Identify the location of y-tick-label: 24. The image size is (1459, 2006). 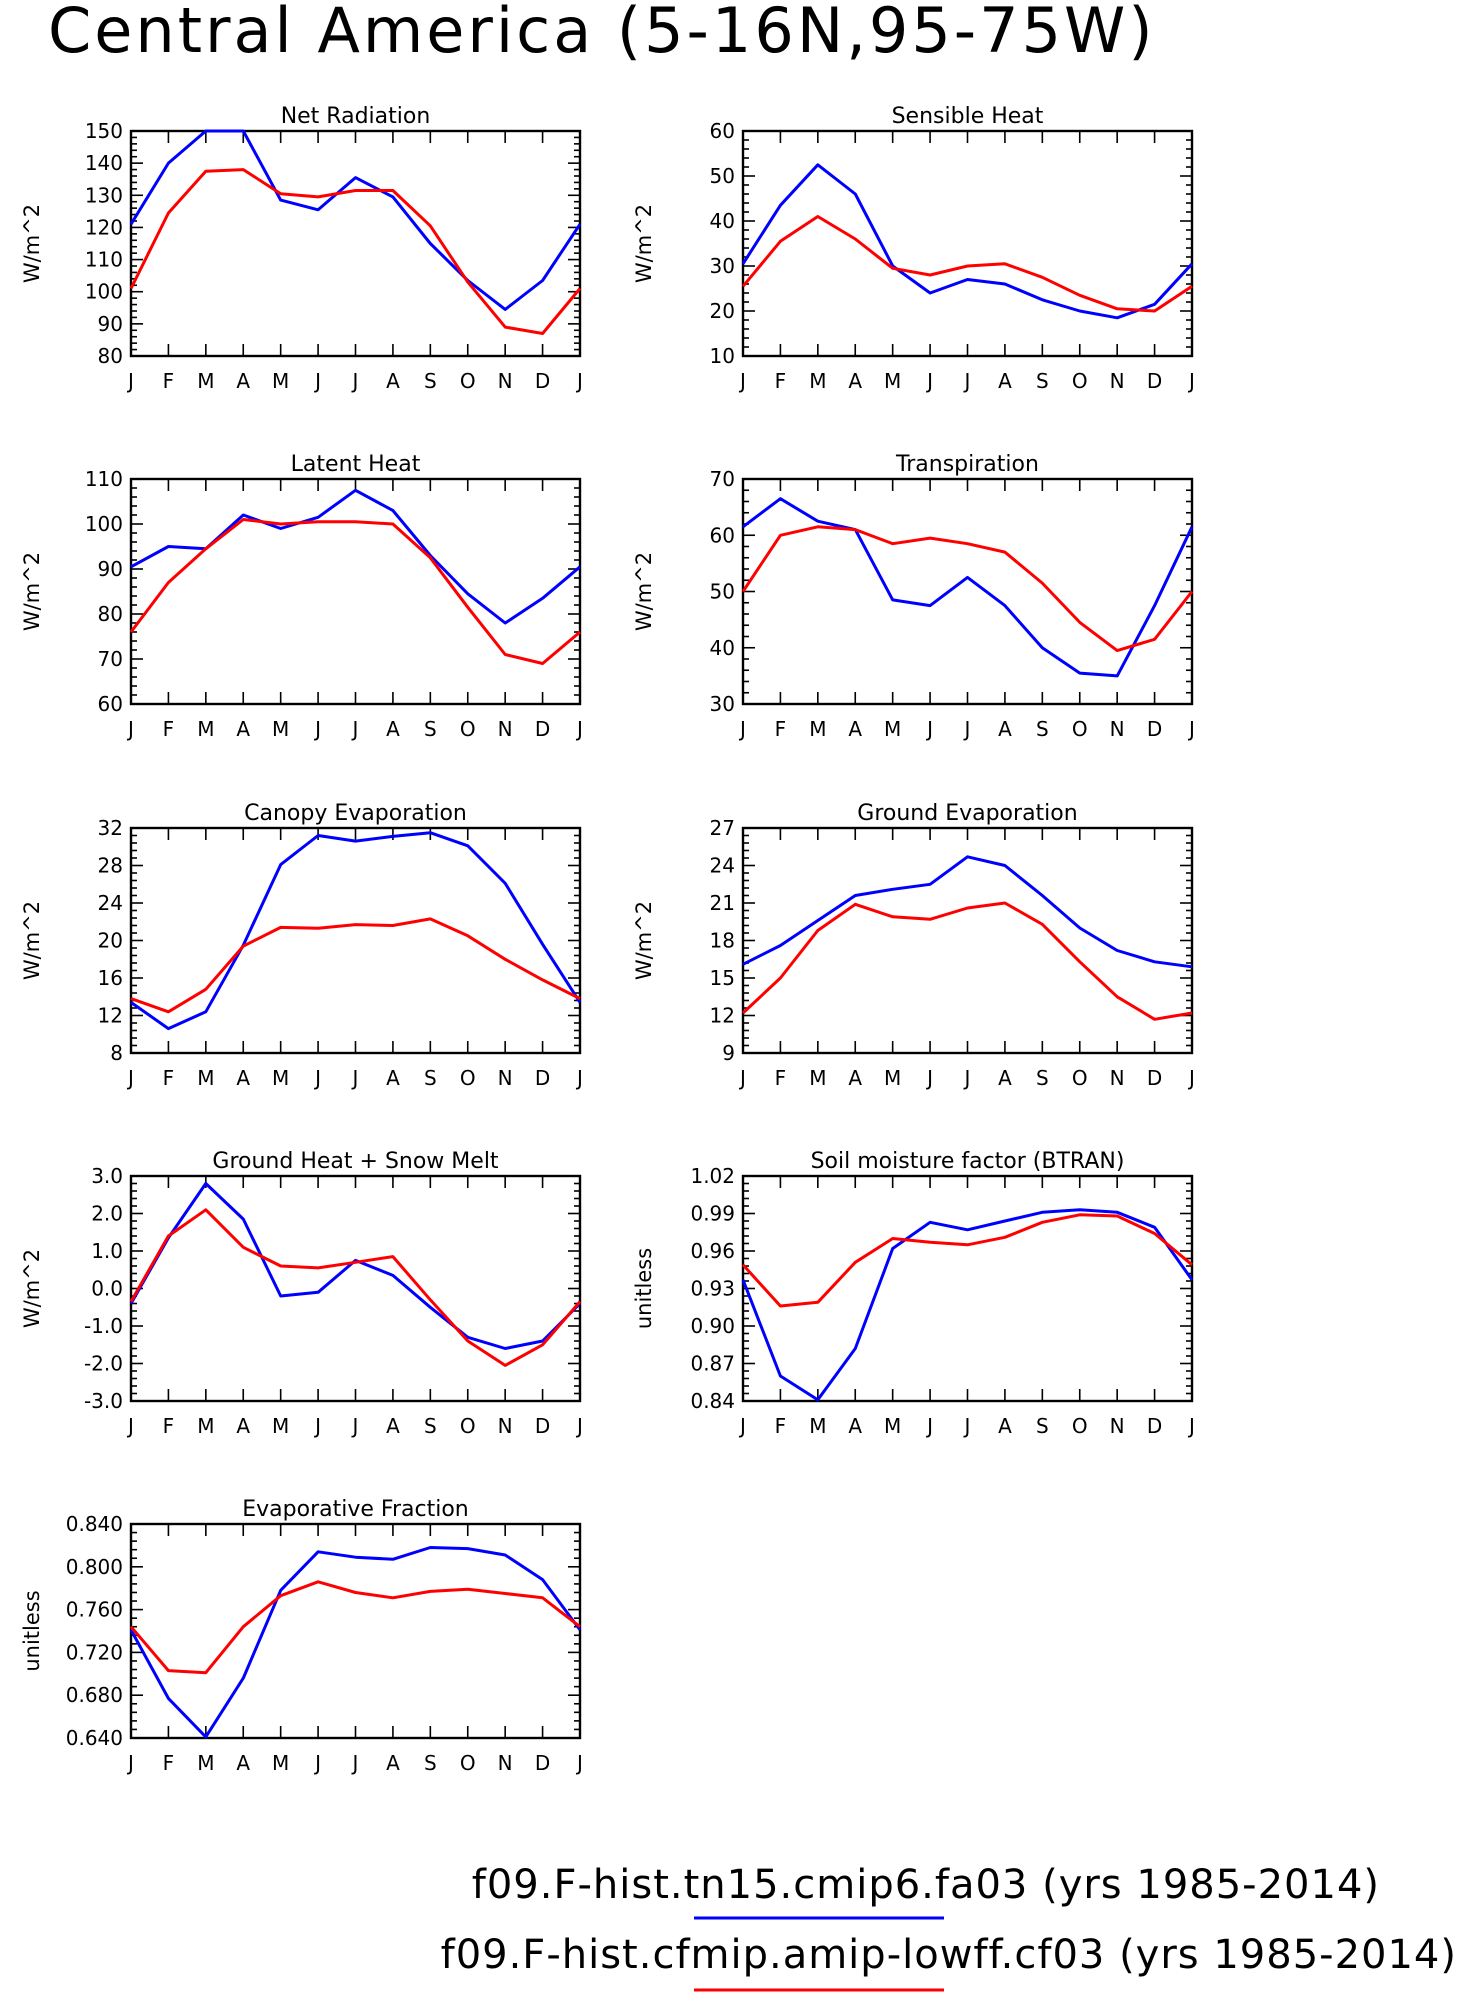
(722, 866).